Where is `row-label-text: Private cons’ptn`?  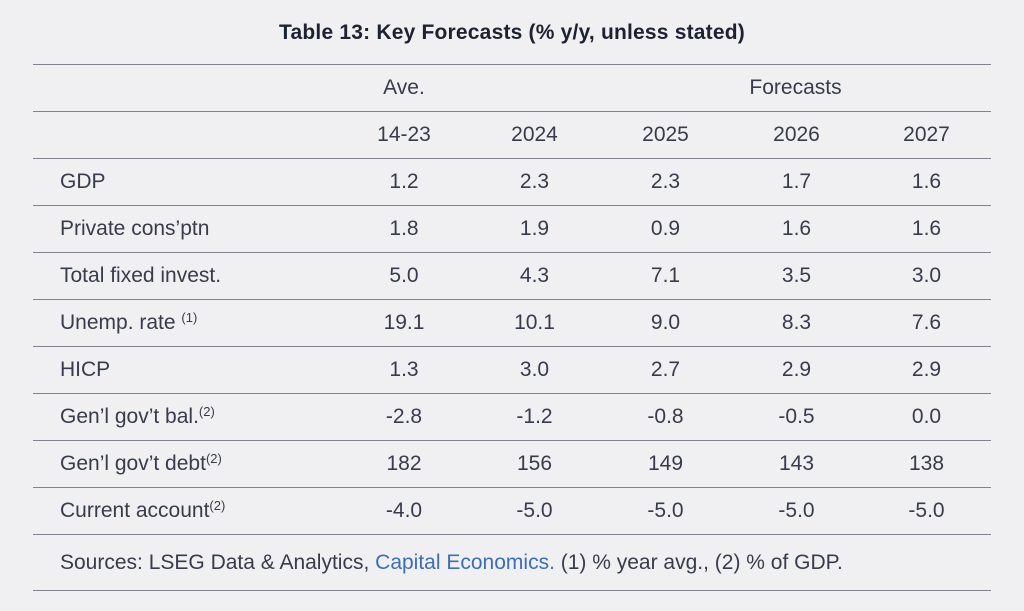 row-label-text: Private cons’ptn is located at coordinates (135, 228).